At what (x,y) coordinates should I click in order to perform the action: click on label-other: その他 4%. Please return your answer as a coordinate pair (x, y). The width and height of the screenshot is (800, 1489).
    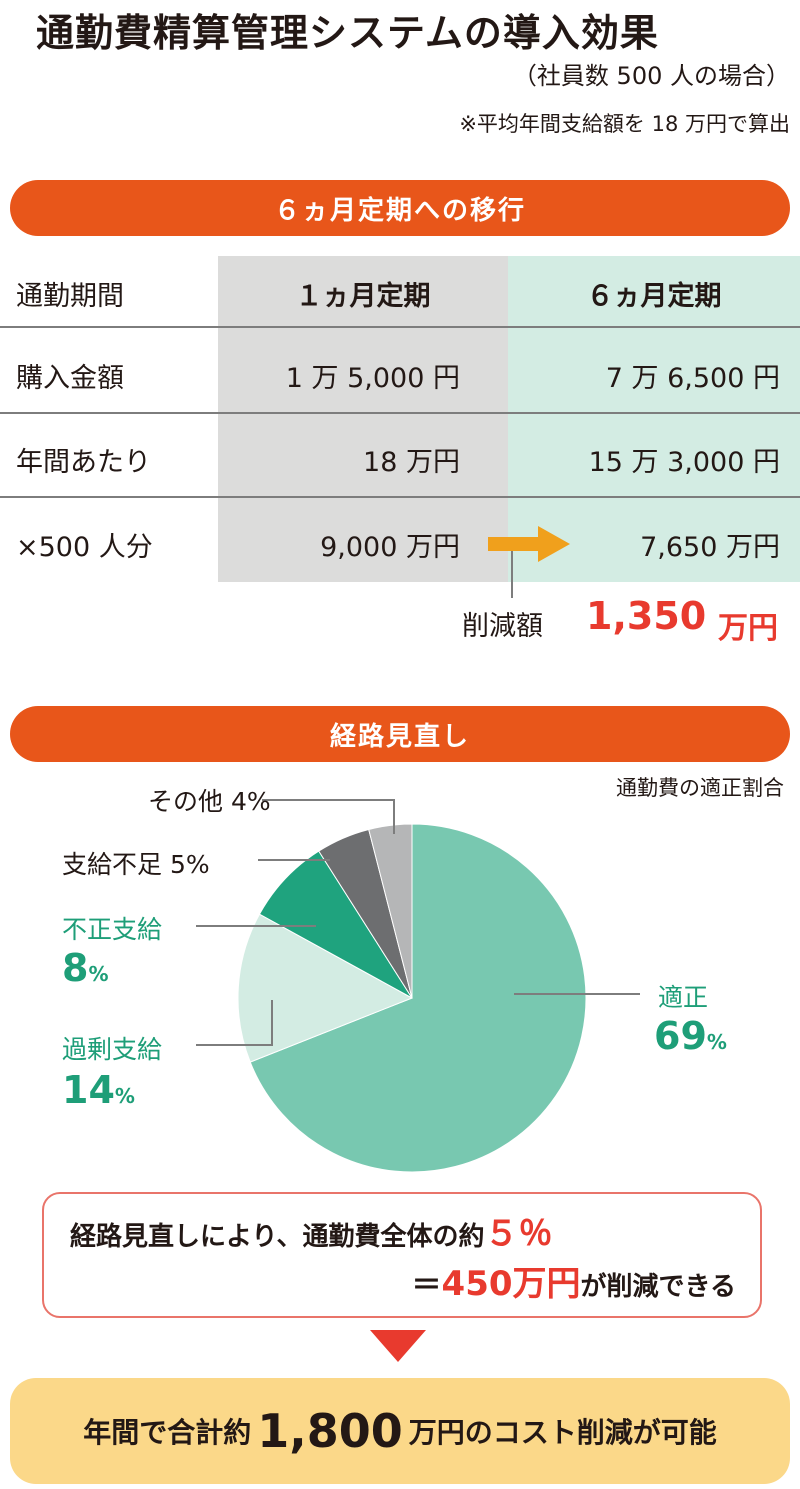
    Looking at the image, I should click on (209, 801).